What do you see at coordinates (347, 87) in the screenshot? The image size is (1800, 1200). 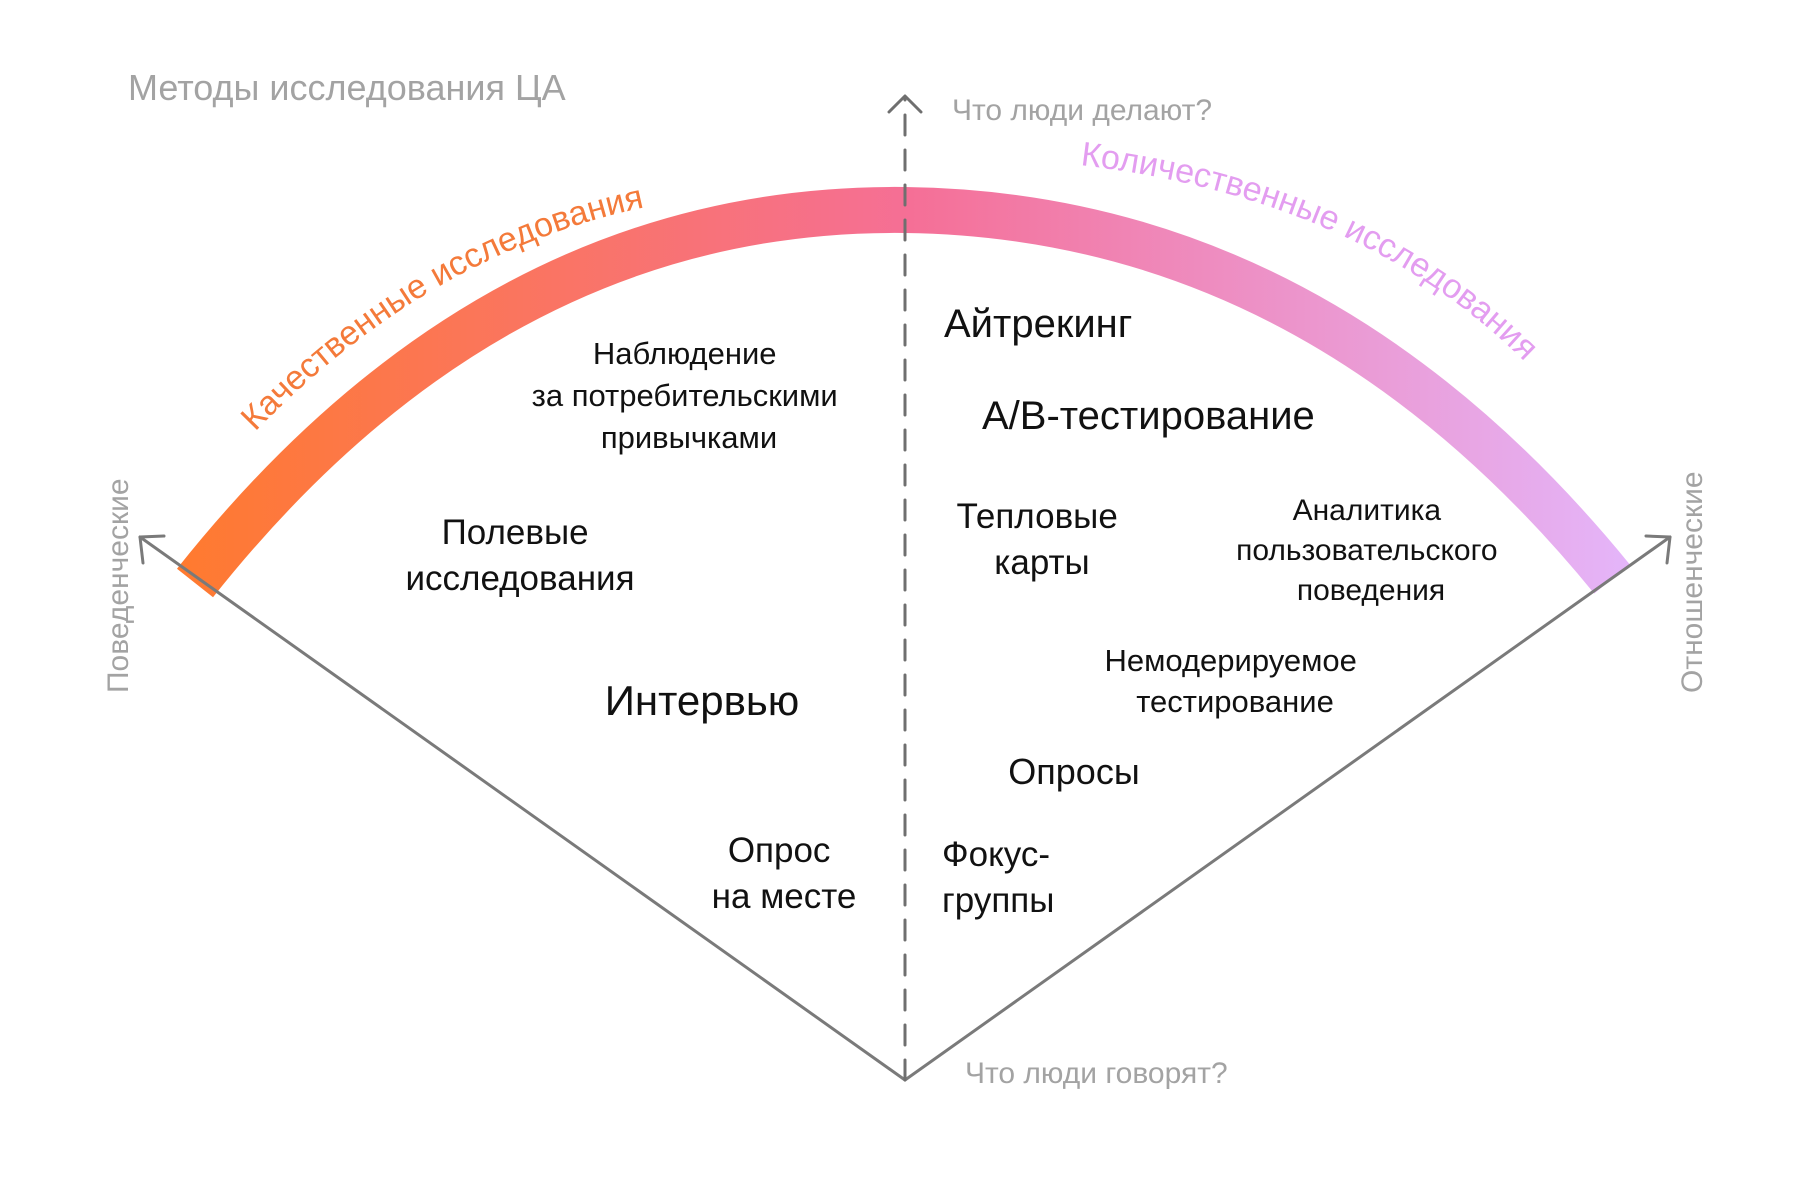 I see `page-title: Методы исследования ЦА` at bounding box center [347, 87].